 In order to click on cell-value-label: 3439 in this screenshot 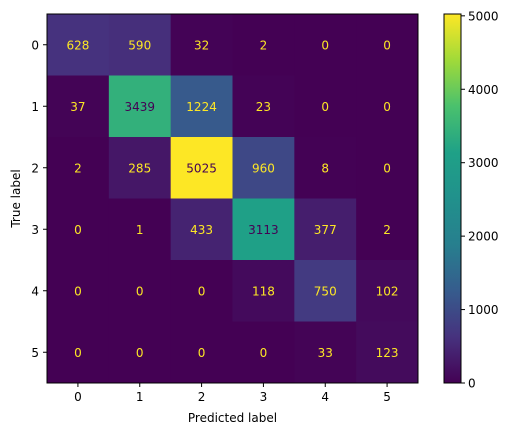, I will do `click(139, 107)`.